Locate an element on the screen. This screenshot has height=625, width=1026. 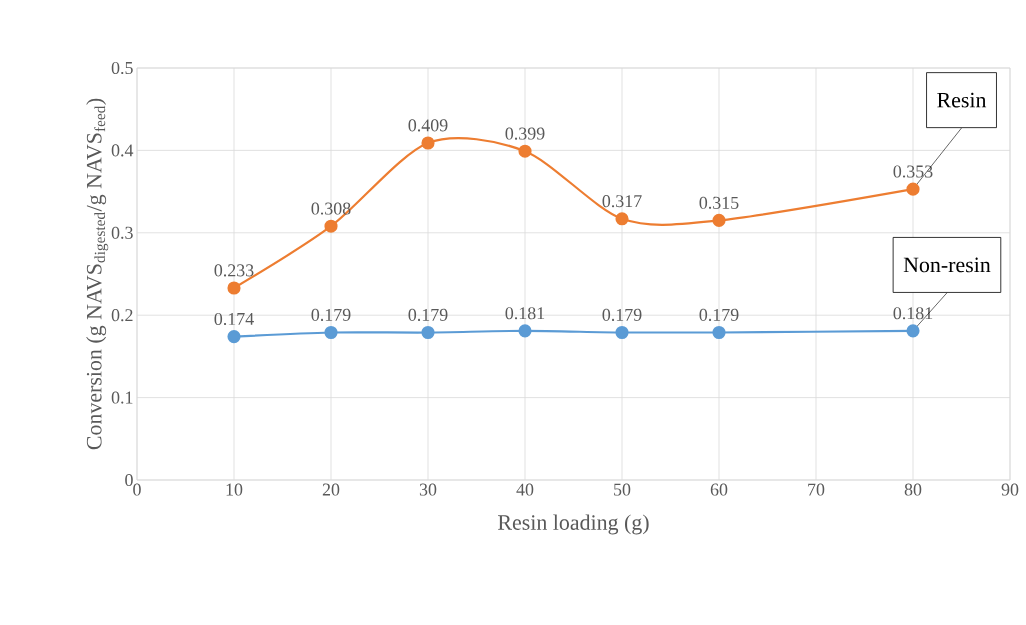
y-tick-label: 0.3 is located at coordinates (122, 232).